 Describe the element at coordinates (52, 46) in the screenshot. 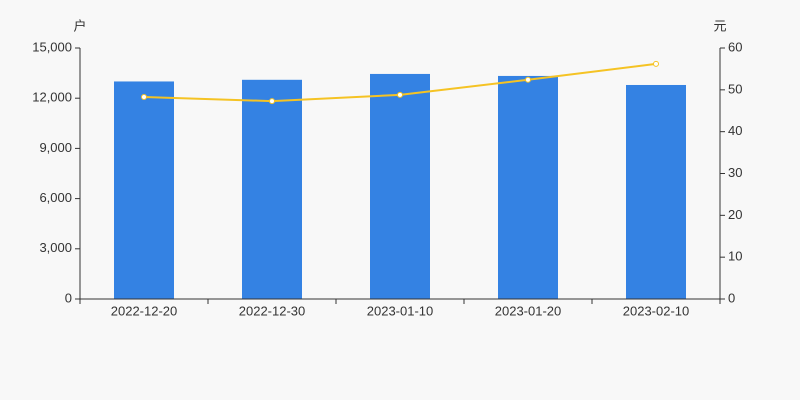

I see `y-tick-label: 15,000` at that location.